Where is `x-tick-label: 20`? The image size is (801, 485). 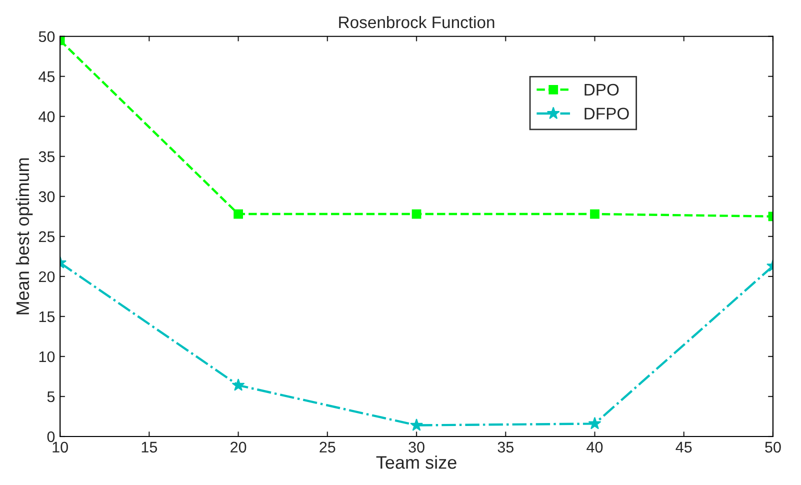
x-tick-label: 20 is located at coordinates (238, 447).